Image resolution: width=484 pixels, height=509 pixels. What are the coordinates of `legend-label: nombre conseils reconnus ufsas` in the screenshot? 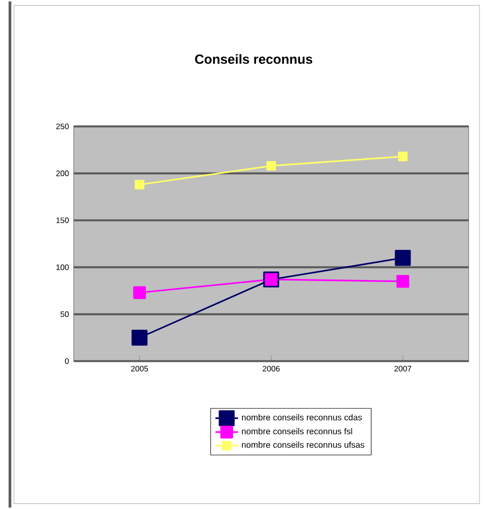 It's located at (303, 445).